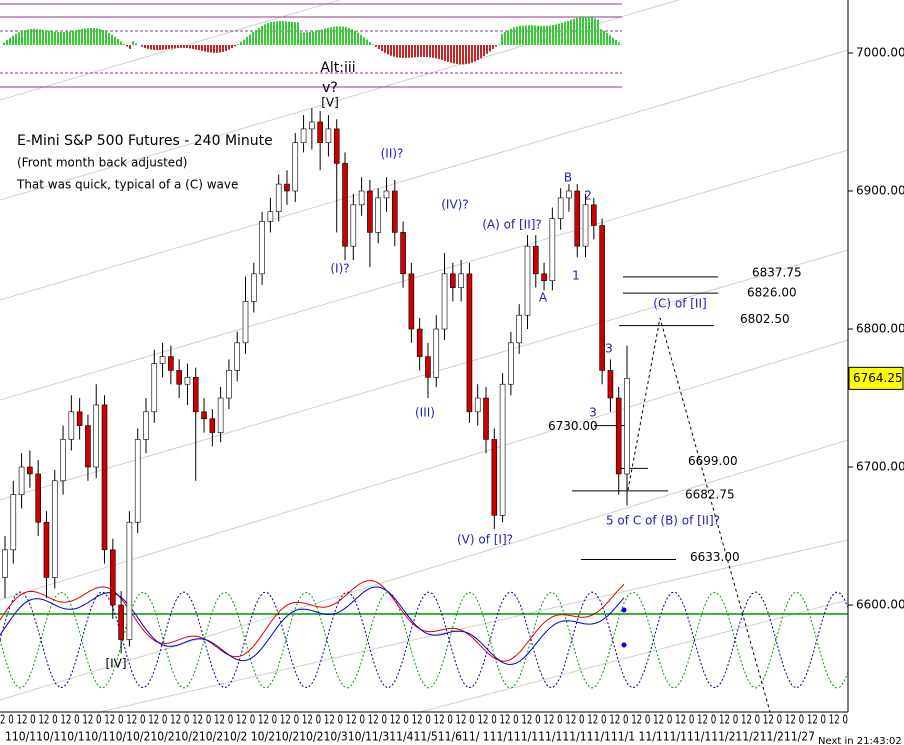 This screenshot has height=745, width=904. Describe the element at coordinates (576, 276) in the screenshot. I see `annotation: 1` at that location.